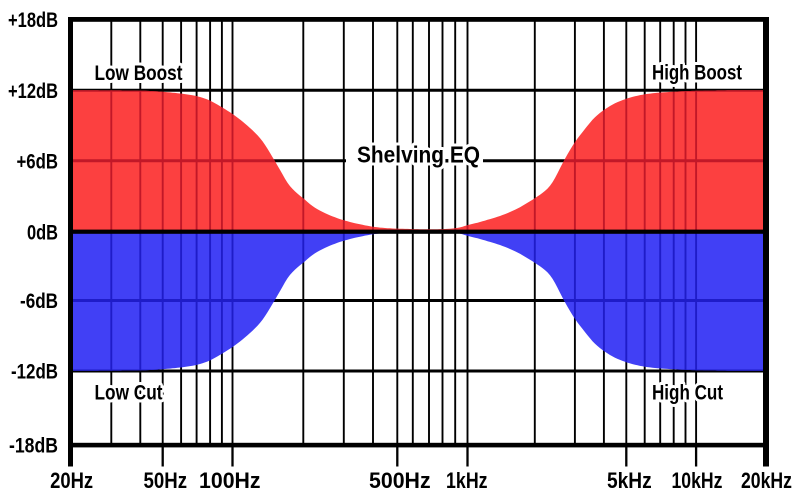 The width and height of the screenshot is (800, 500). Describe the element at coordinates (71, 480) in the screenshot. I see `svg-text: 20Hz` at that location.